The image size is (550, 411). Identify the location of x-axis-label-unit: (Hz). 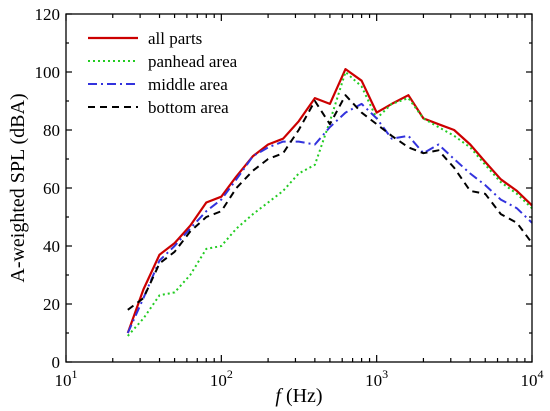
(302, 396).